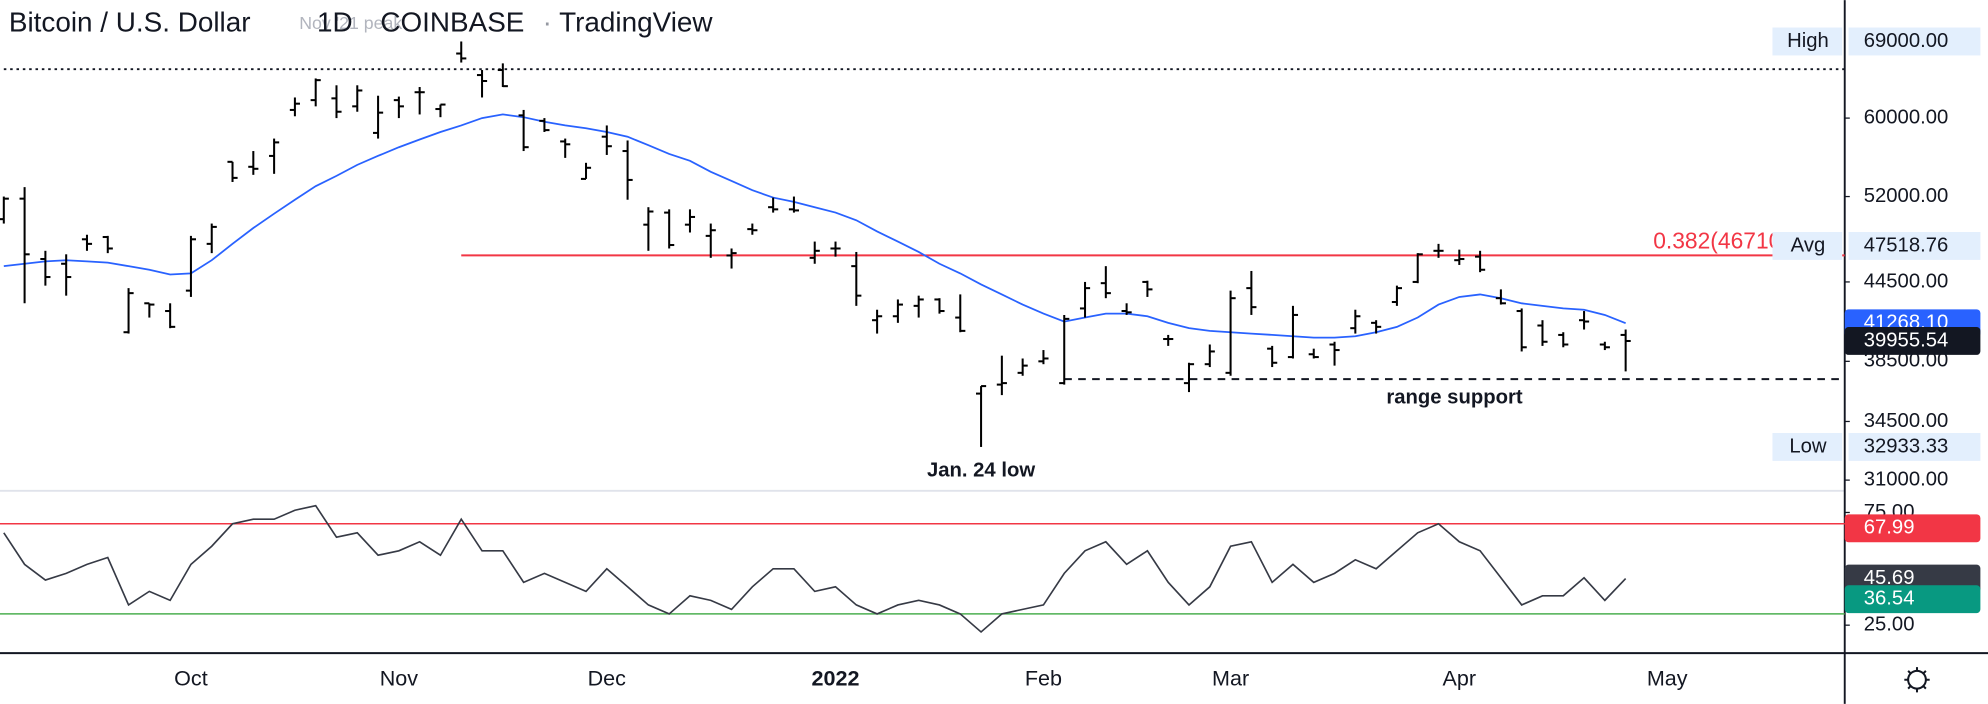  I want to click on rsi-tick-label: 25.00, so click(1889, 625).